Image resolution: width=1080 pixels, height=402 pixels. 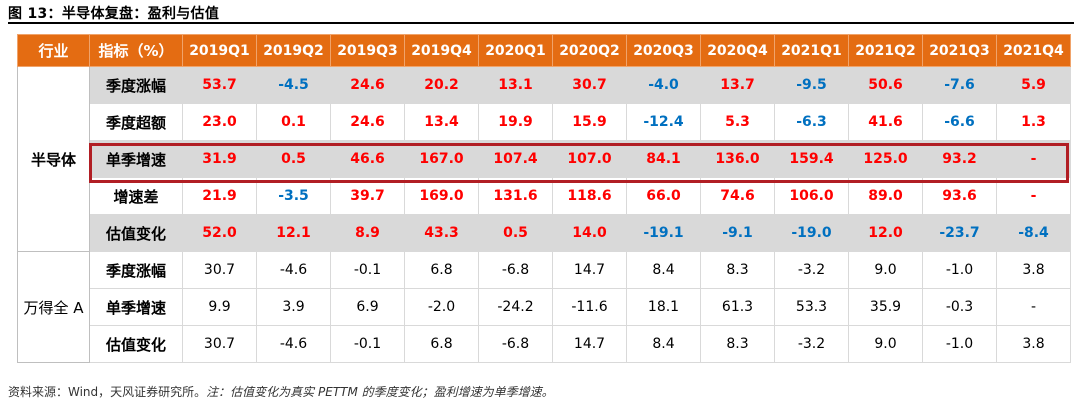 What do you see at coordinates (107, 392) in the screenshot?
I see `source-text: 资料来源：Wind，天风证券研究所。` at bounding box center [107, 392].